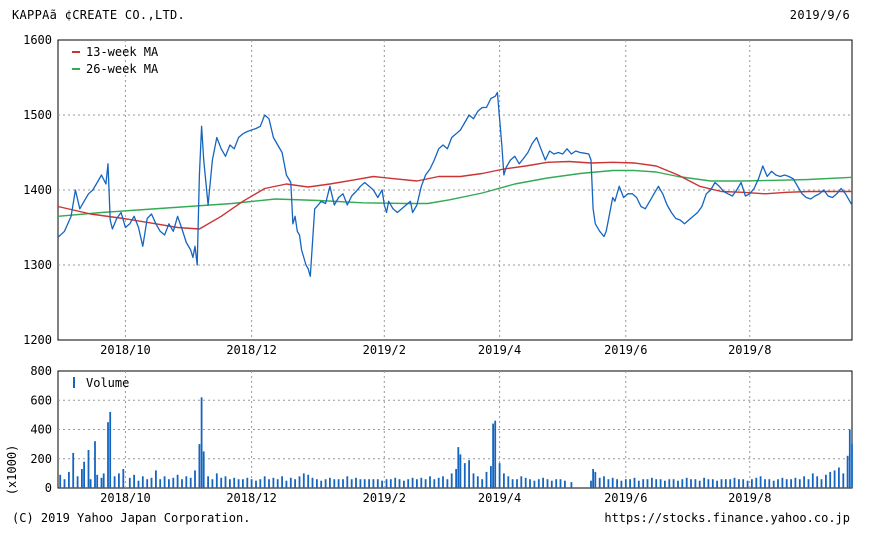 This screenshot has width=870, height=534. I want to click on x-tick-label: 2019/4, so click(499, 350).